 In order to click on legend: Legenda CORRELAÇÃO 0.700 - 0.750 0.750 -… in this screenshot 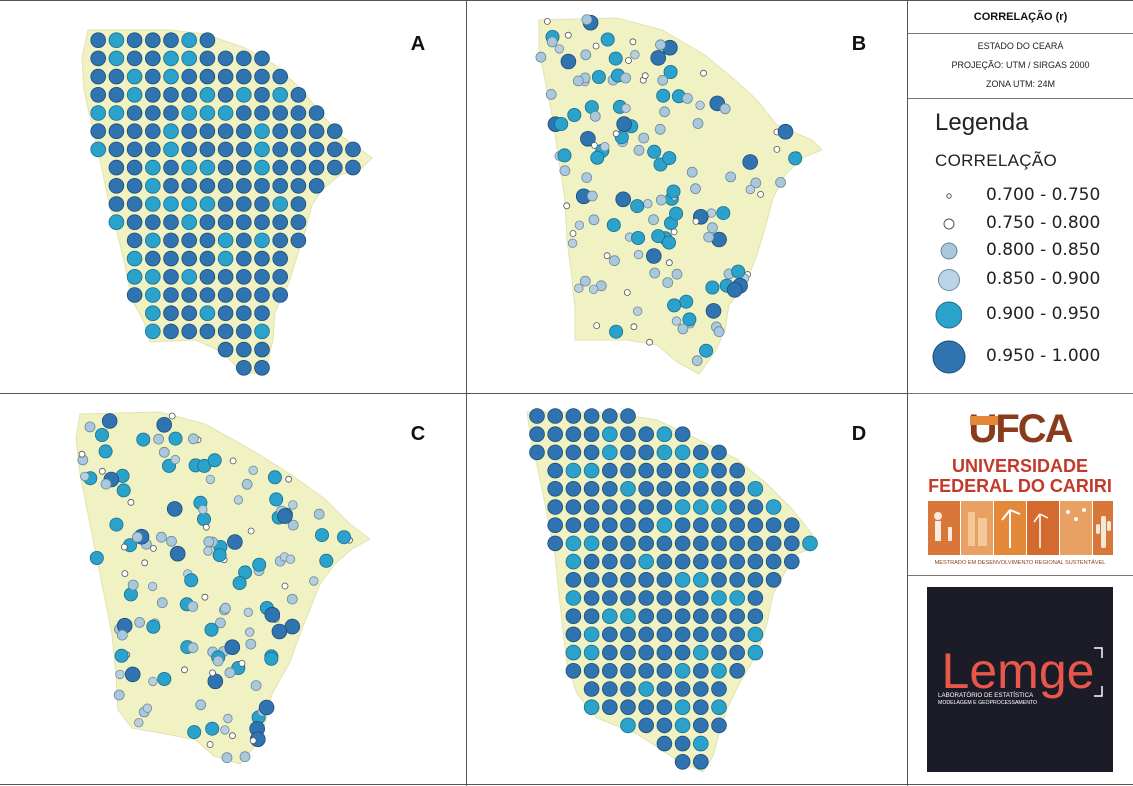, I will do `click(1020, 246)`.